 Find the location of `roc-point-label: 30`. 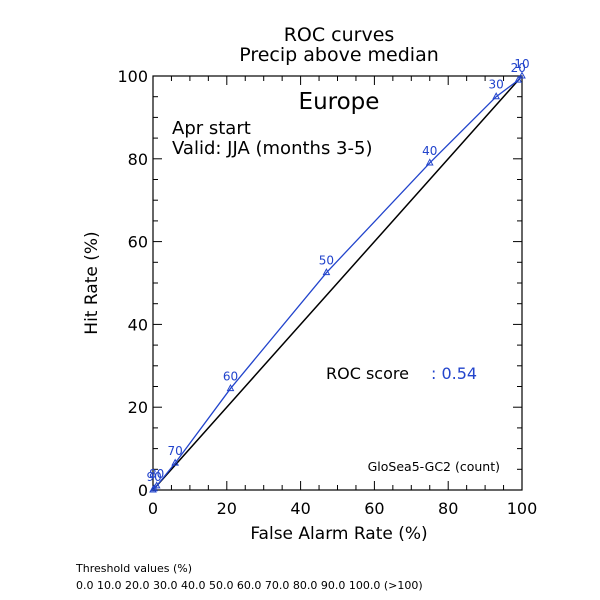

roc-point-label: 30 is located at coordinates (496, 85).